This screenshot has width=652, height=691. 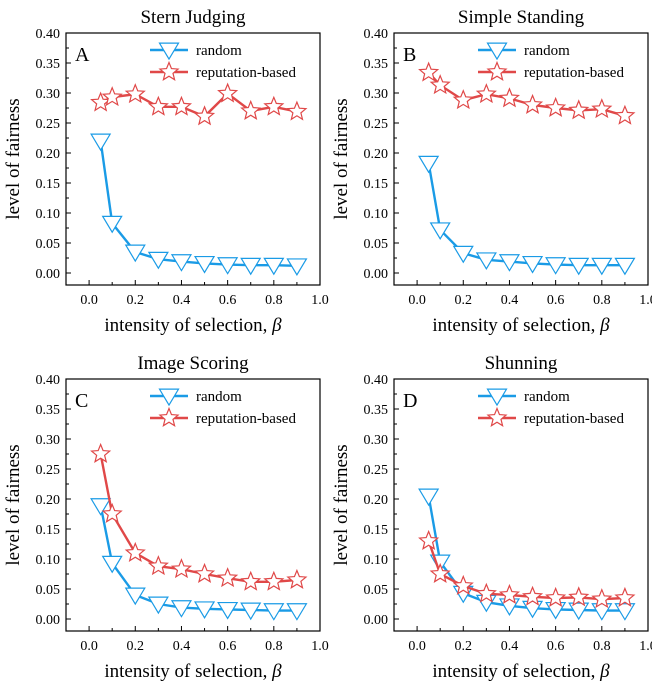 I want to click on chart-title: Stern Judging, so click(x=193, y=17).